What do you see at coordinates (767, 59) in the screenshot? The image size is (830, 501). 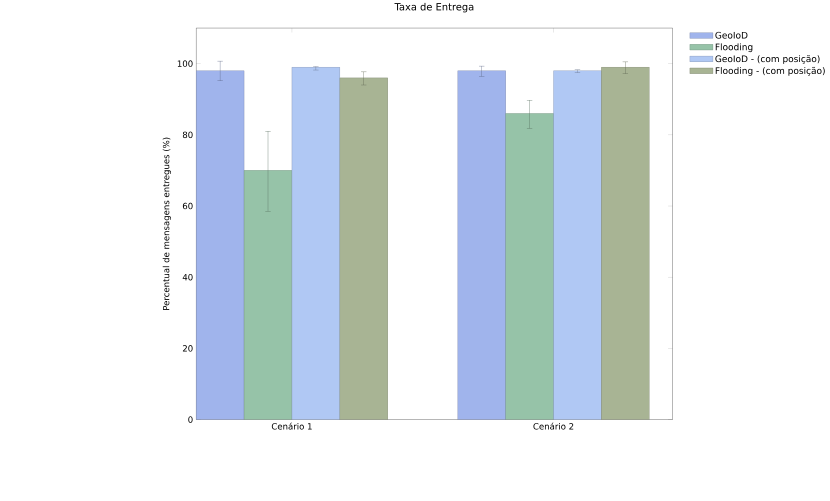 I see `legend-label: GeoIoD - (com posição)` at bounding box center [767, 59].